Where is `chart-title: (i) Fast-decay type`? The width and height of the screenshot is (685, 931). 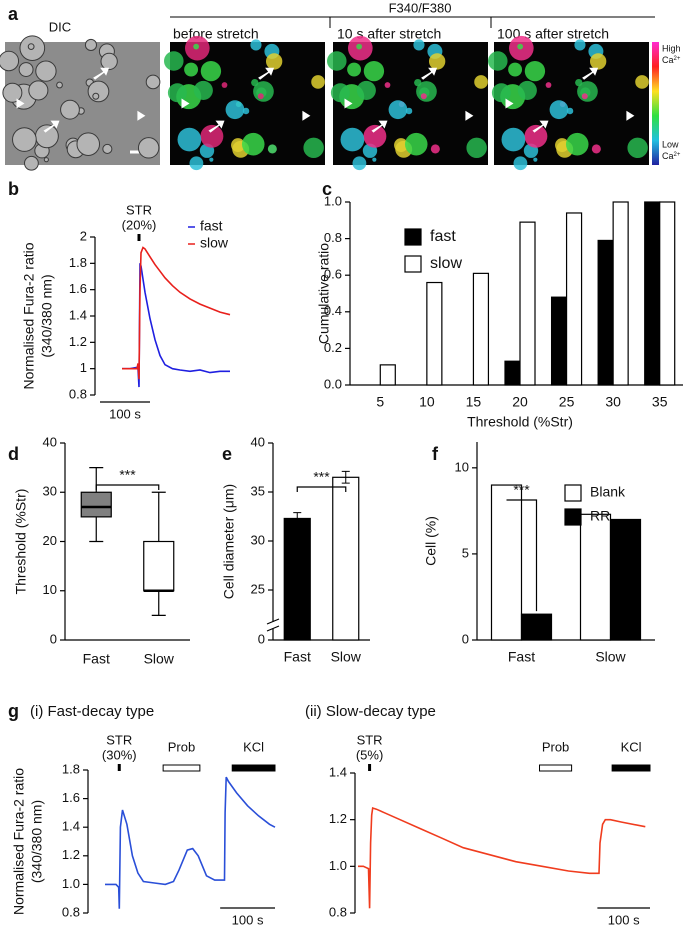 chart-title: (i) Fast-decay type is located at coordinates (92, 711).